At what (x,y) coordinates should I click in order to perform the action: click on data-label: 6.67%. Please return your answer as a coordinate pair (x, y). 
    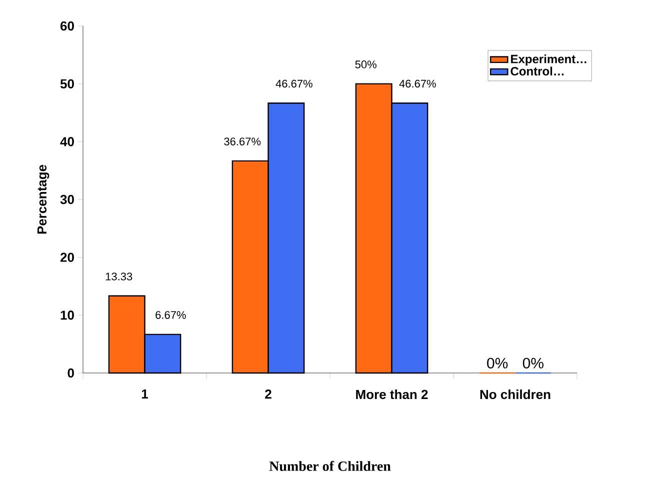
    Looking at the image, I should click on (171, 315).